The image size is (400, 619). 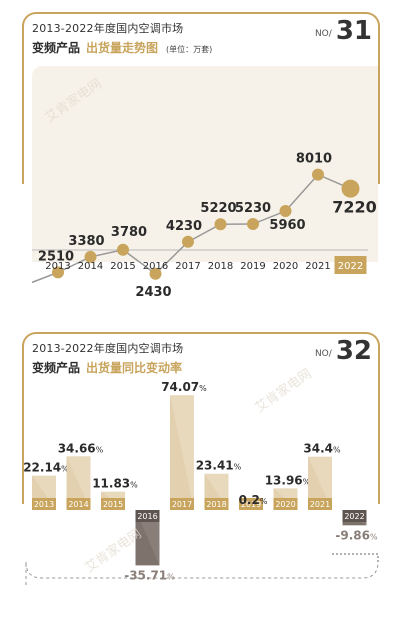 I want to click on chart-header: 2013-2022年度国内空调市场 变频产品 出货量走势图 (单位：万套), so click(x=200, y=38).